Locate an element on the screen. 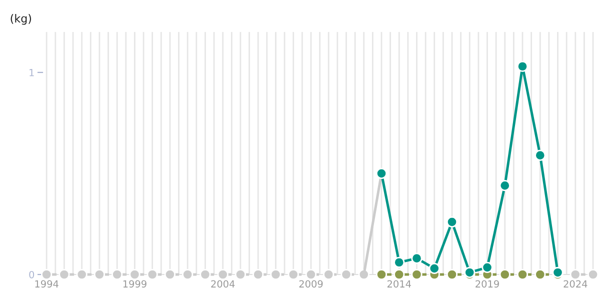  x-tick-label: 2004 is located at coordinates (223, 284).